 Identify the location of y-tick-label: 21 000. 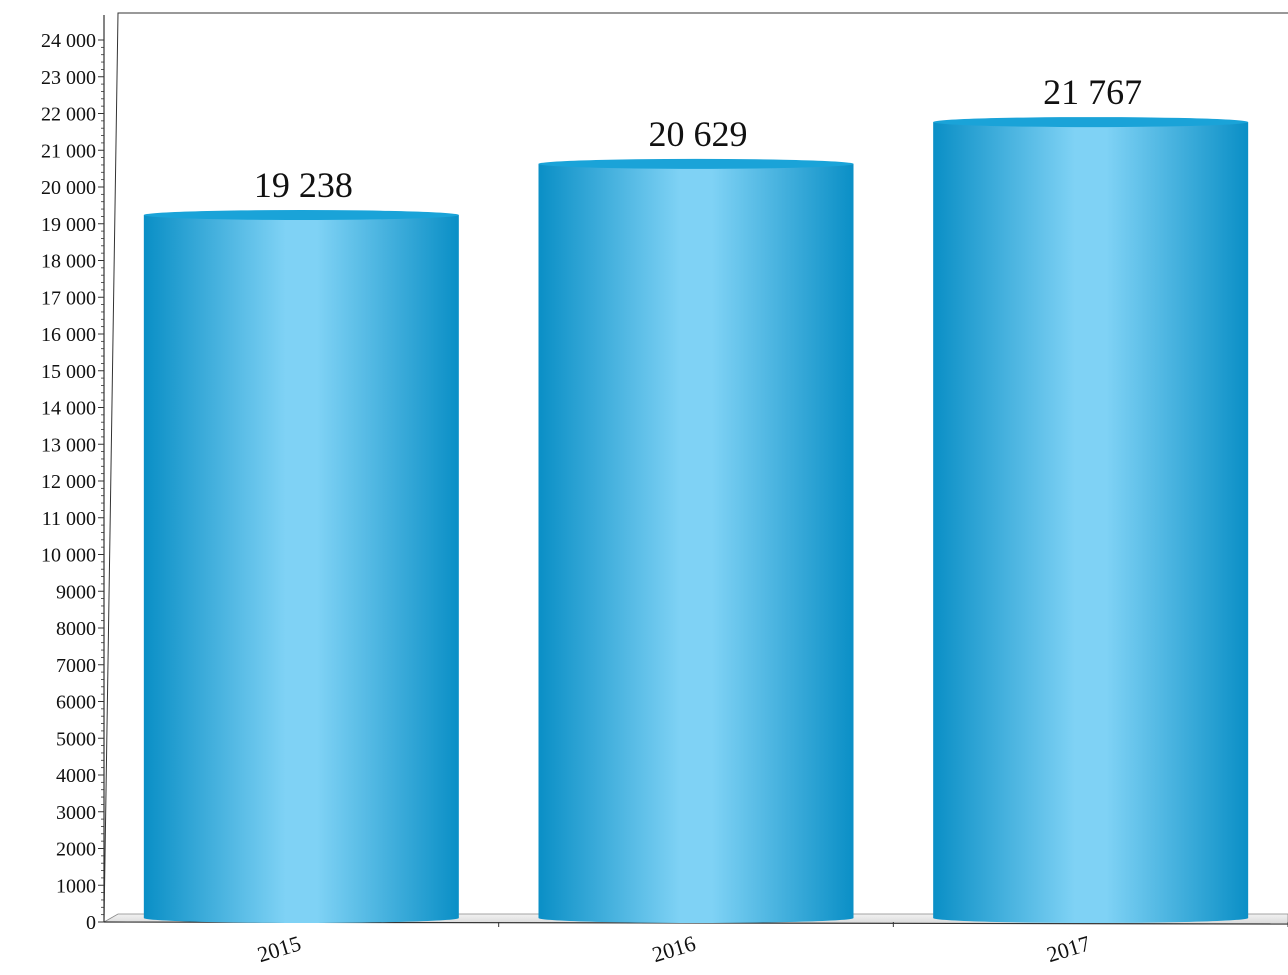
(68, 151).